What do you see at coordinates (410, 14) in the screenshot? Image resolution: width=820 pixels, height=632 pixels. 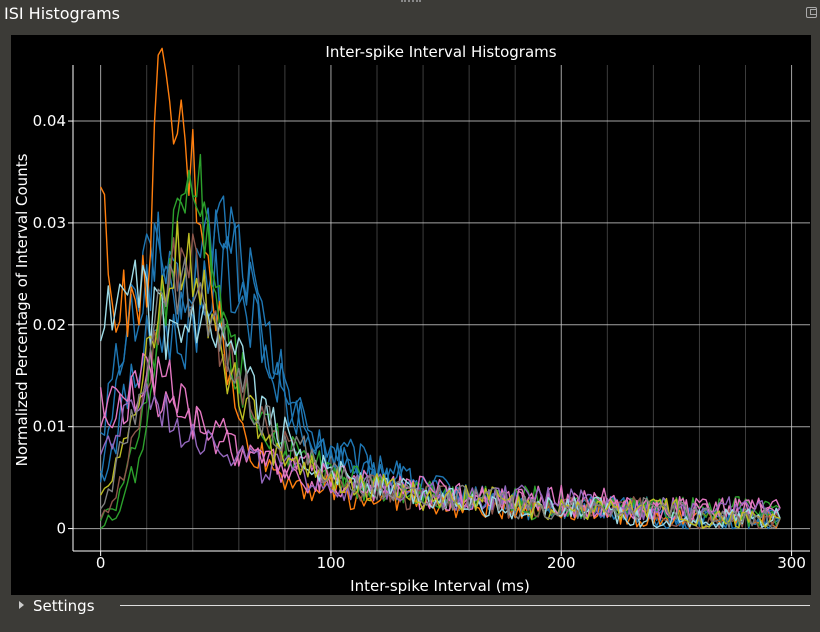 I see `dock-title-bar: ISI Histograms` at bounding box center [410, 14].